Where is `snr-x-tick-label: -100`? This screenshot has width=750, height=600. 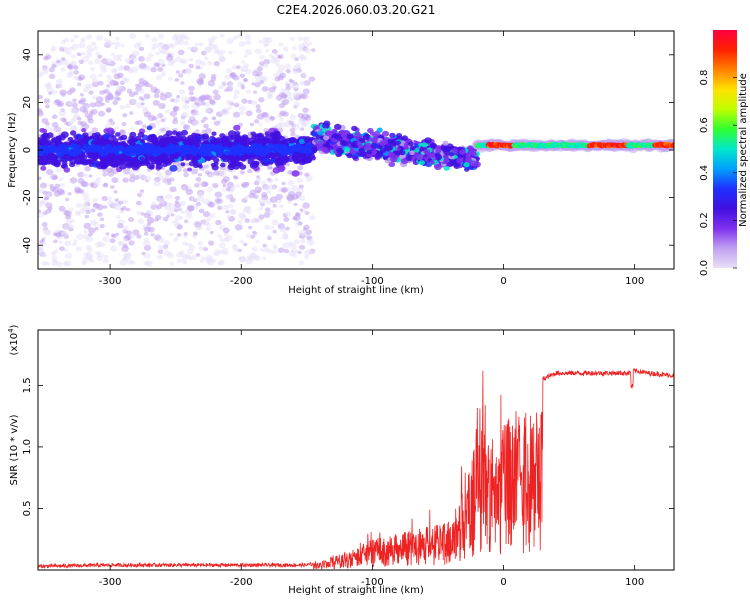 snr-x-tick-label: -100 is located at coordinates (372, 582).